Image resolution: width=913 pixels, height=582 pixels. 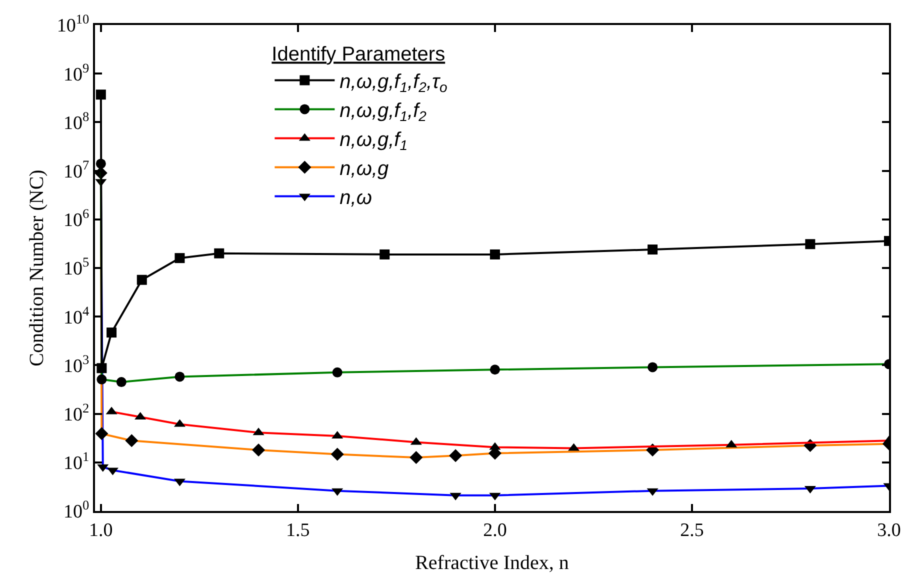 I want to click on x-tick-label: 2.0, so click(x=495, y=530).